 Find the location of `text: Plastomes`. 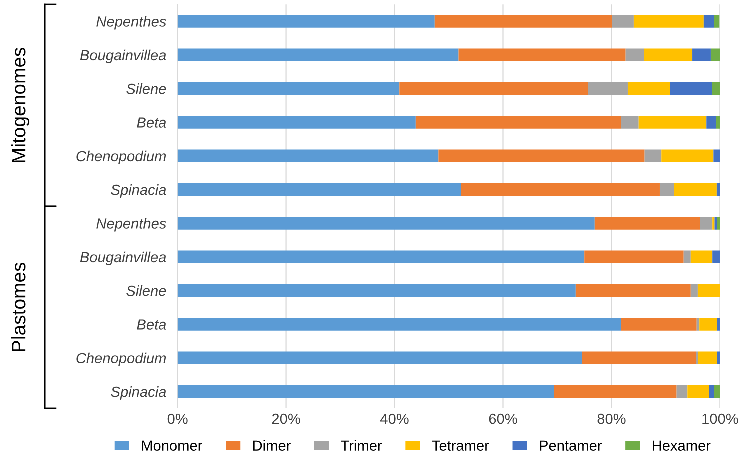

text: Plastomes is located at coordinates (18, 307).